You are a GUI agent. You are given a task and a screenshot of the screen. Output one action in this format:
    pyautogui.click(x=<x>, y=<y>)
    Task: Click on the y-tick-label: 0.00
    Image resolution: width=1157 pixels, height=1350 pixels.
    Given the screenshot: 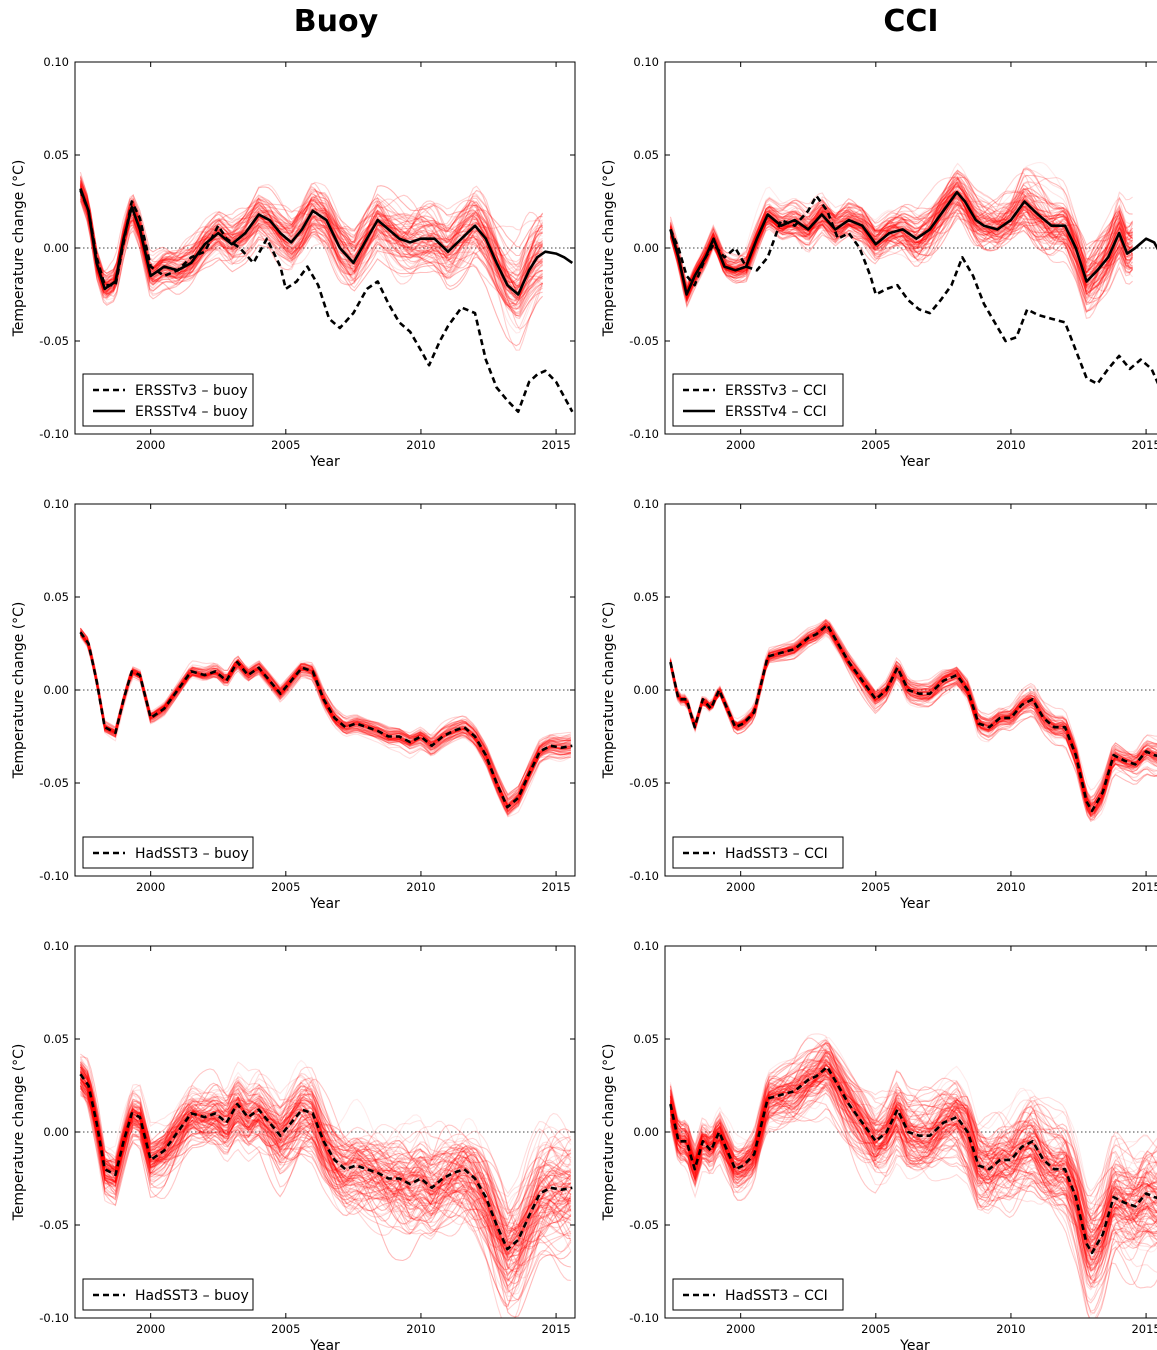 What is the action you would take?
    pyautogui.click(x=56, y=1132)
    